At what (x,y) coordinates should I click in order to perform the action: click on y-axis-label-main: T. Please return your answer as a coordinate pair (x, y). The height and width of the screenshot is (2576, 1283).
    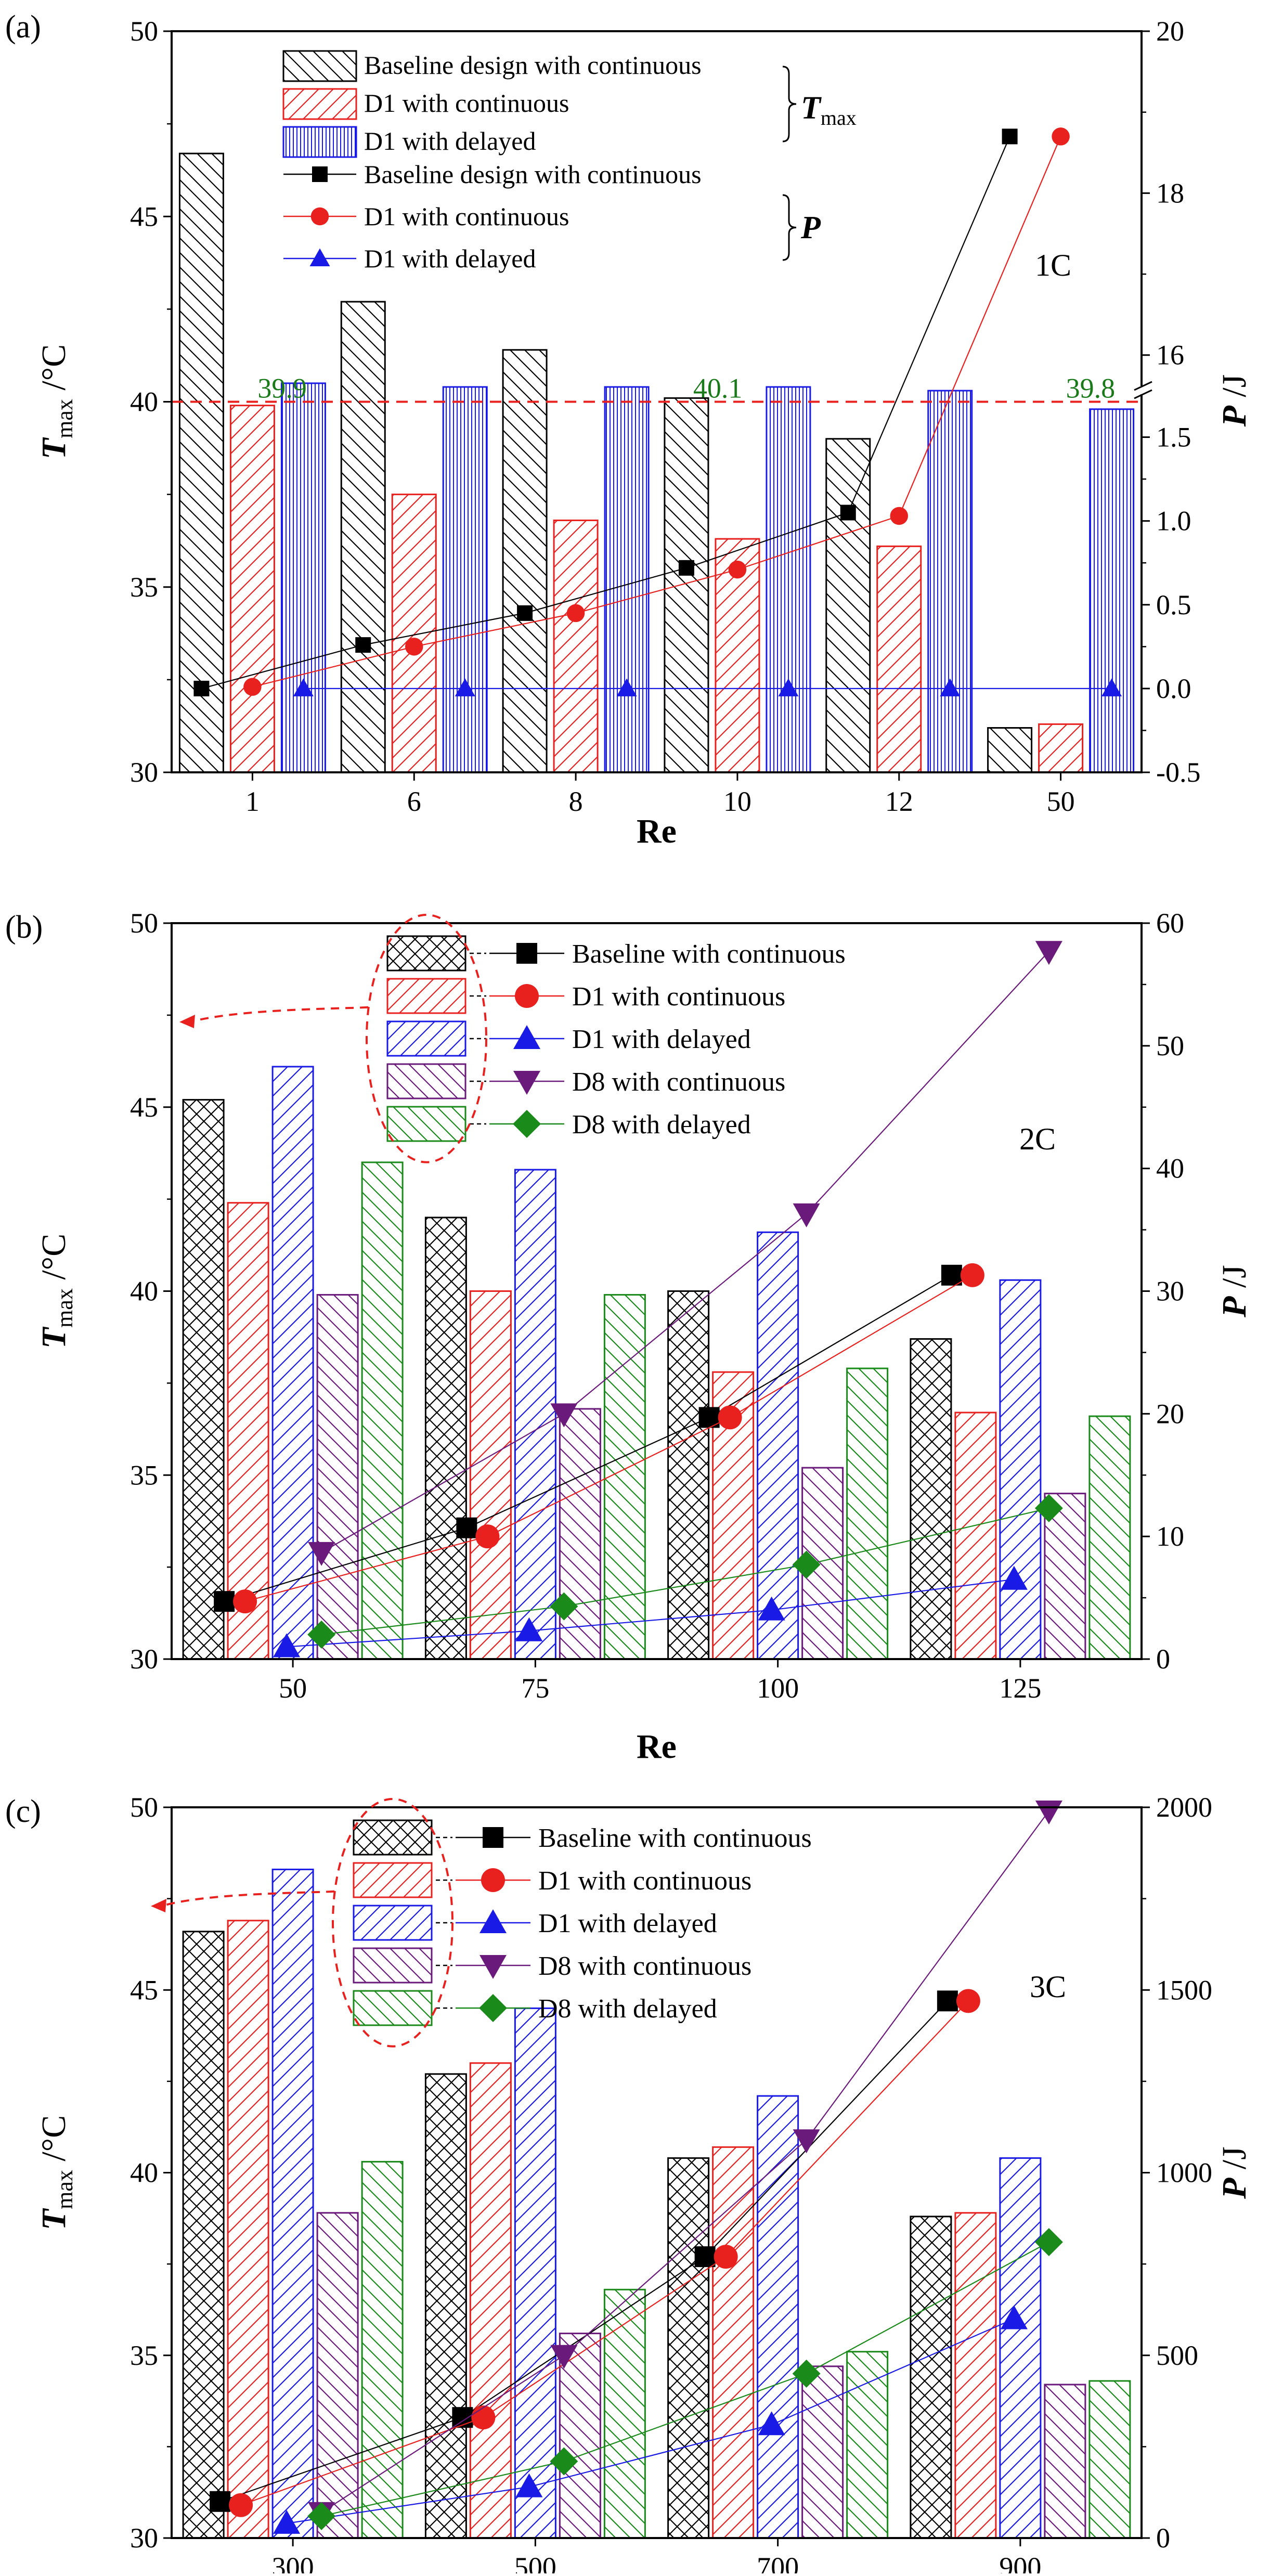
    Looking at the image, I should click on (54, 2219).